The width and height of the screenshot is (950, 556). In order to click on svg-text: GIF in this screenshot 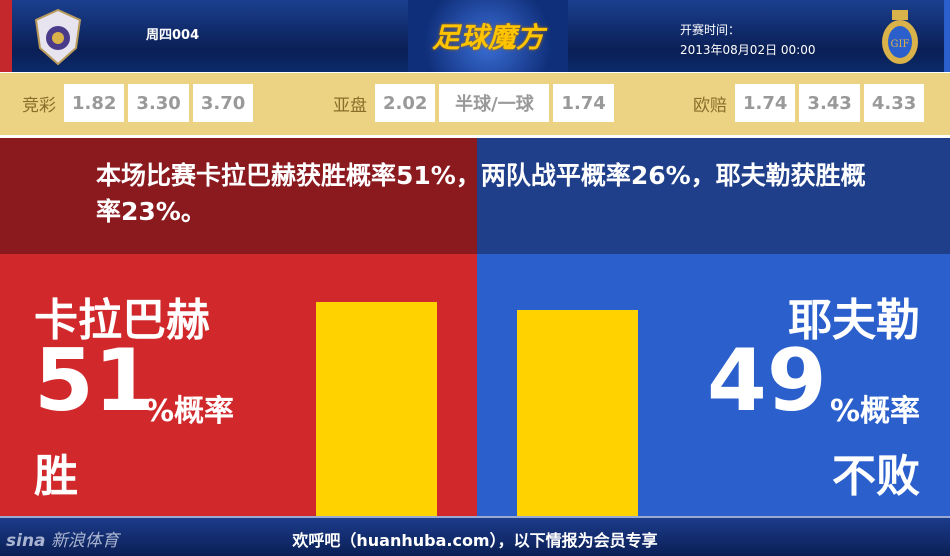, I will do `click(900, 44)`.